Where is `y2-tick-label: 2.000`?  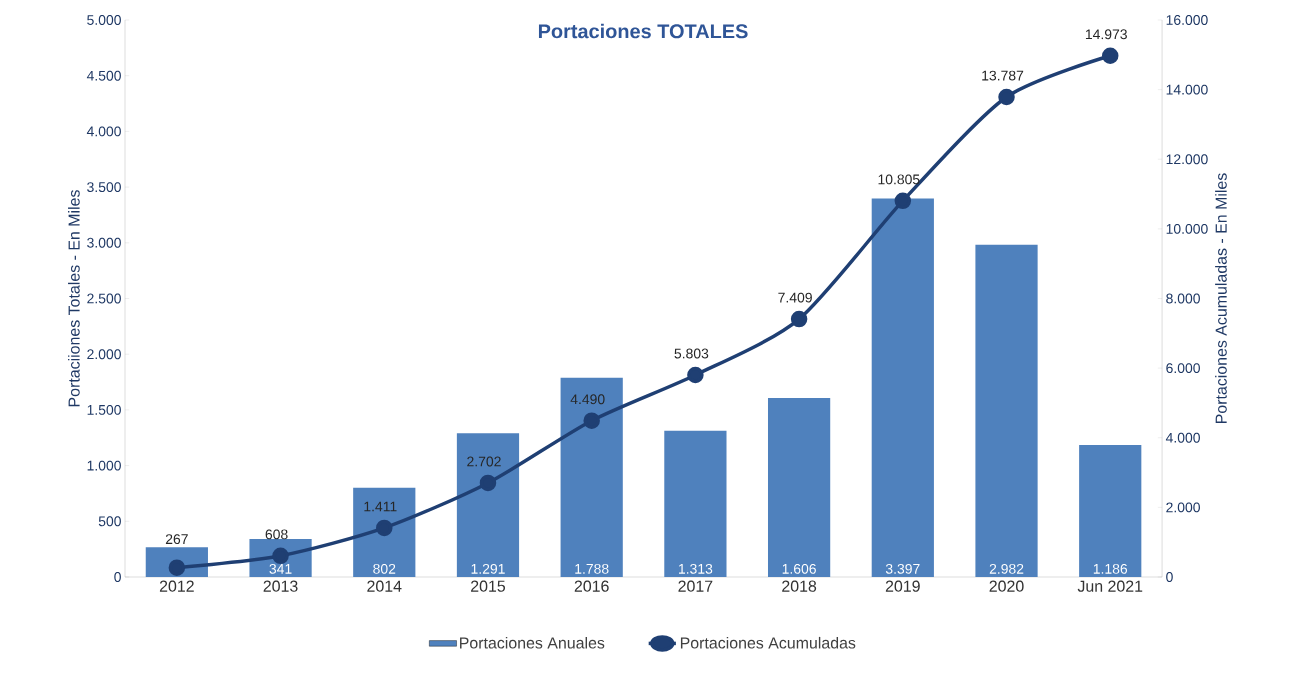
y2-tick-label: 2.000 is located at coordinates (1183, 507).